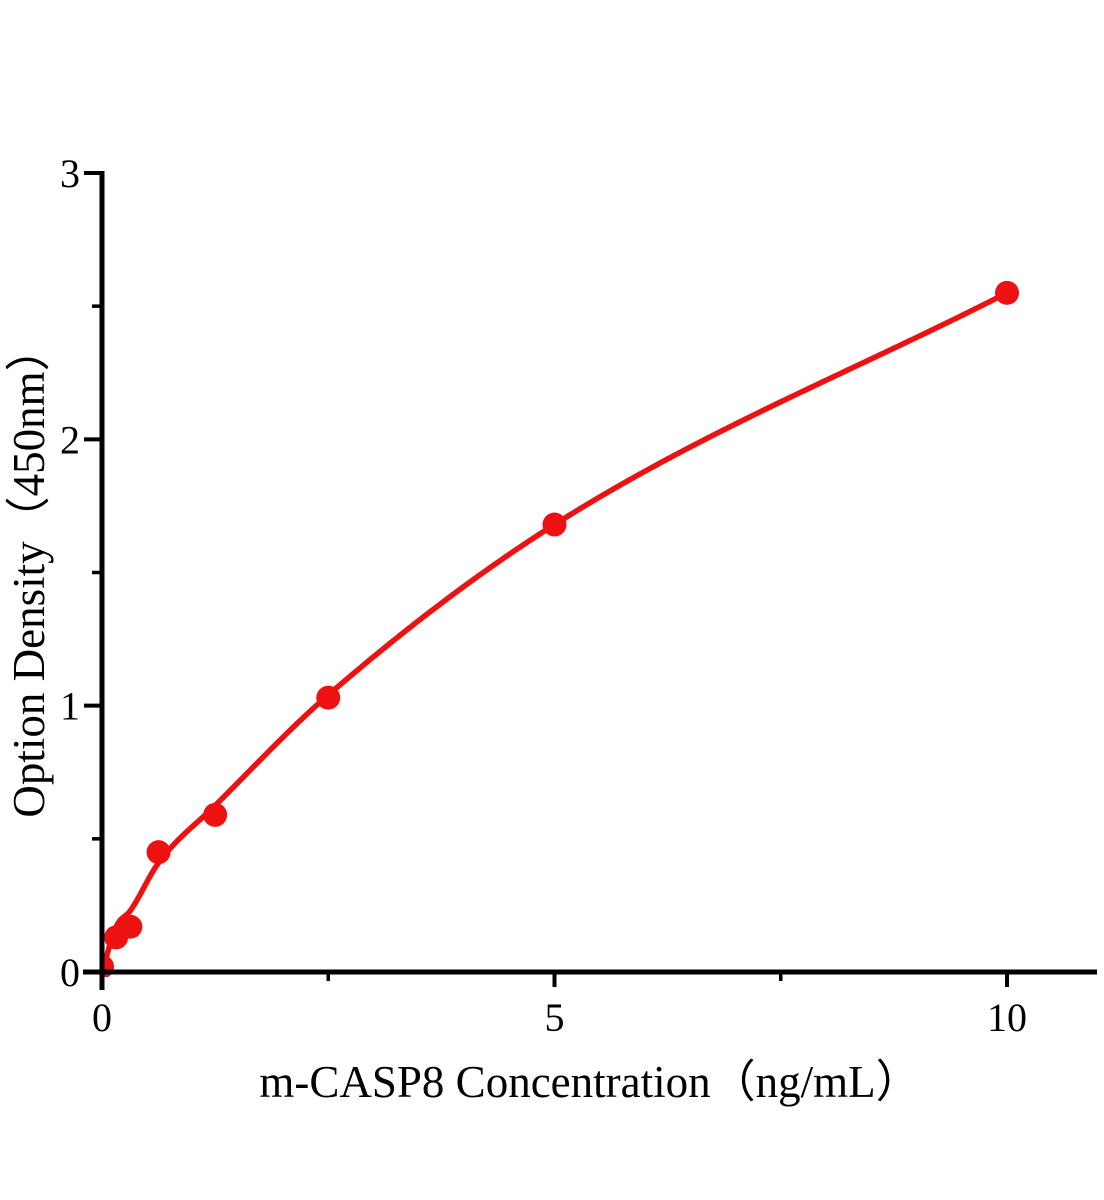  I want to click on x-axis-tick-label: 10, so click(1007, 1017).